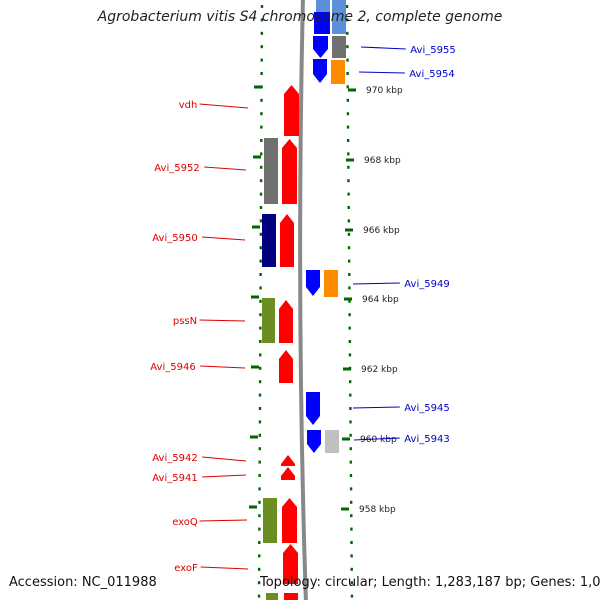 Image resolution: width=600 pixels, height=600 pixels. I want to click on gene-label: Avi_5954, so click(431, 74).